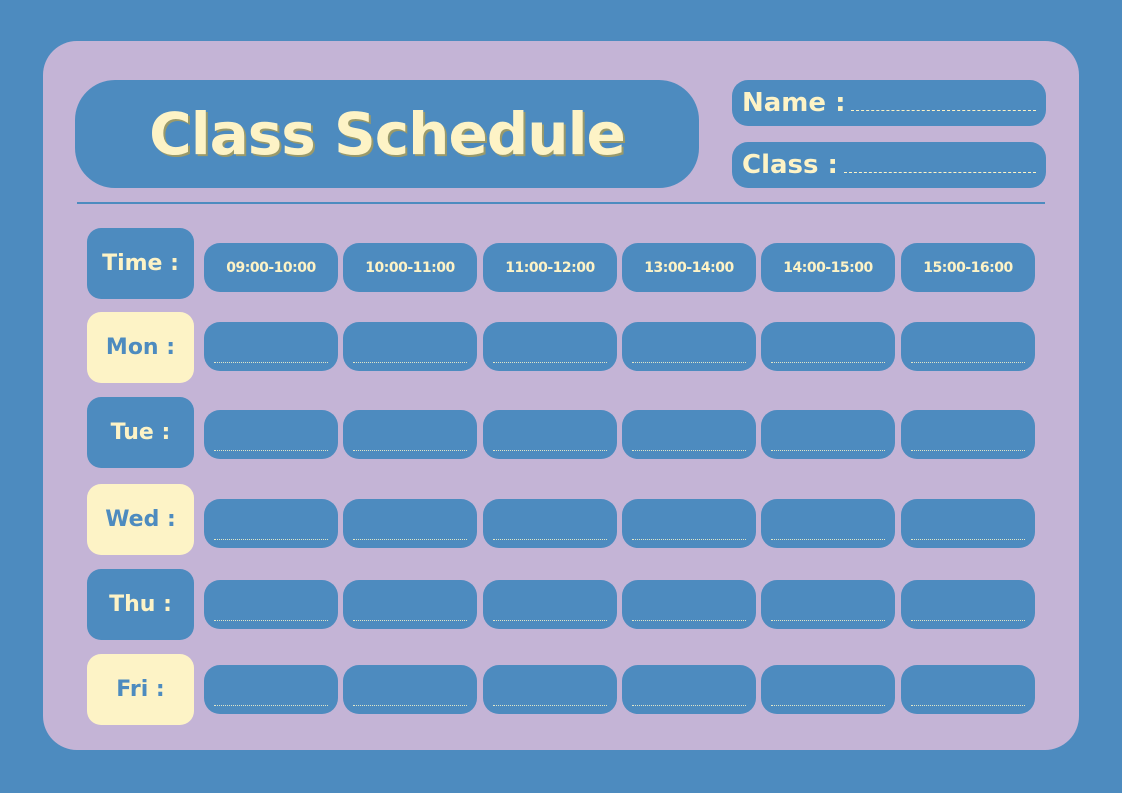 This screenshot has height=793, width=1122. What do you see at coordinates (140, 519) in the screenshot?
I see `day-label: Wed :` at bounding box center [140, 519].